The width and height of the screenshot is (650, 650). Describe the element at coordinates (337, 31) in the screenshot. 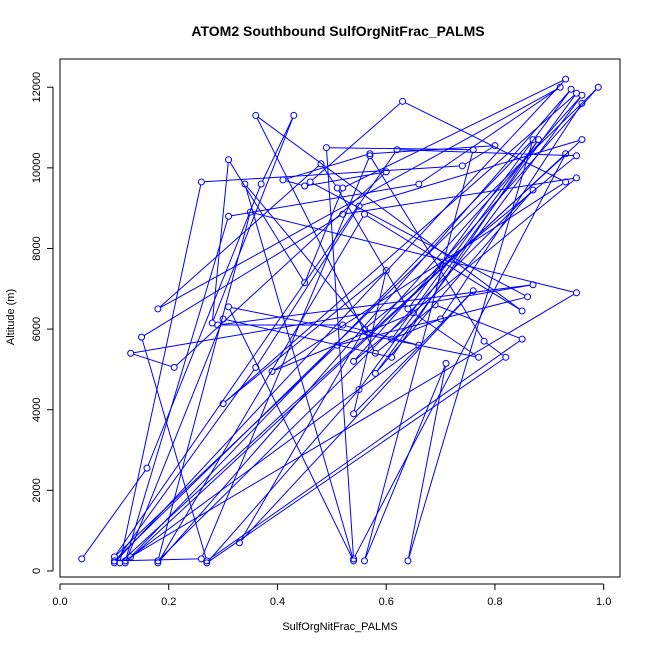

I see `chart-title: ATOM2 Southbound SulfOrgNitFrac_PALMS` at that location.